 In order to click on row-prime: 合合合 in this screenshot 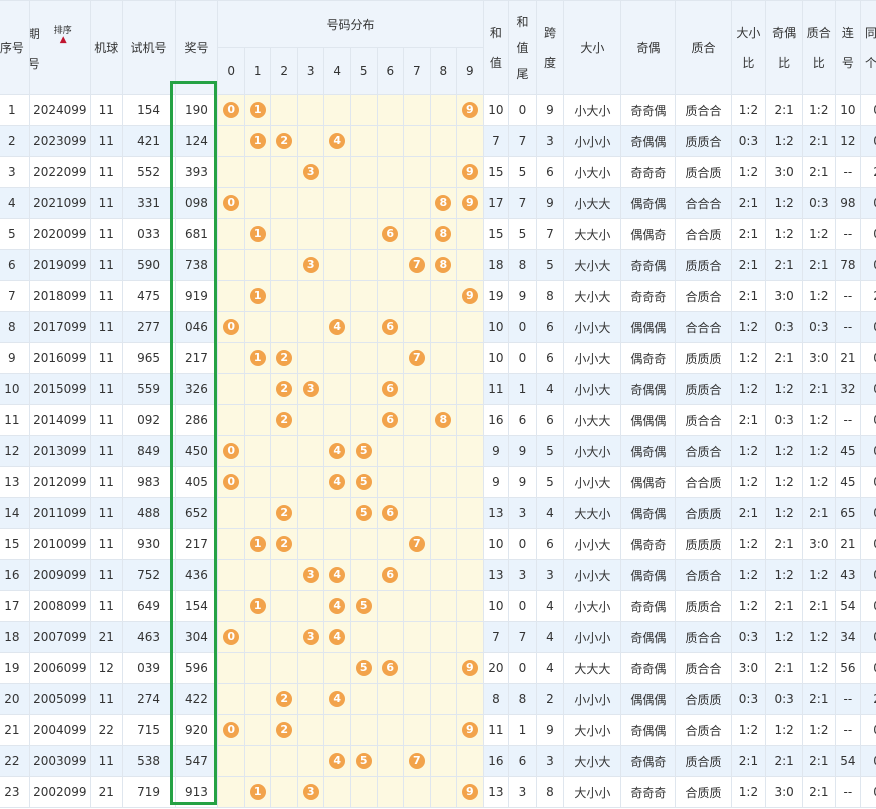, I will do `click(703, 327)`.